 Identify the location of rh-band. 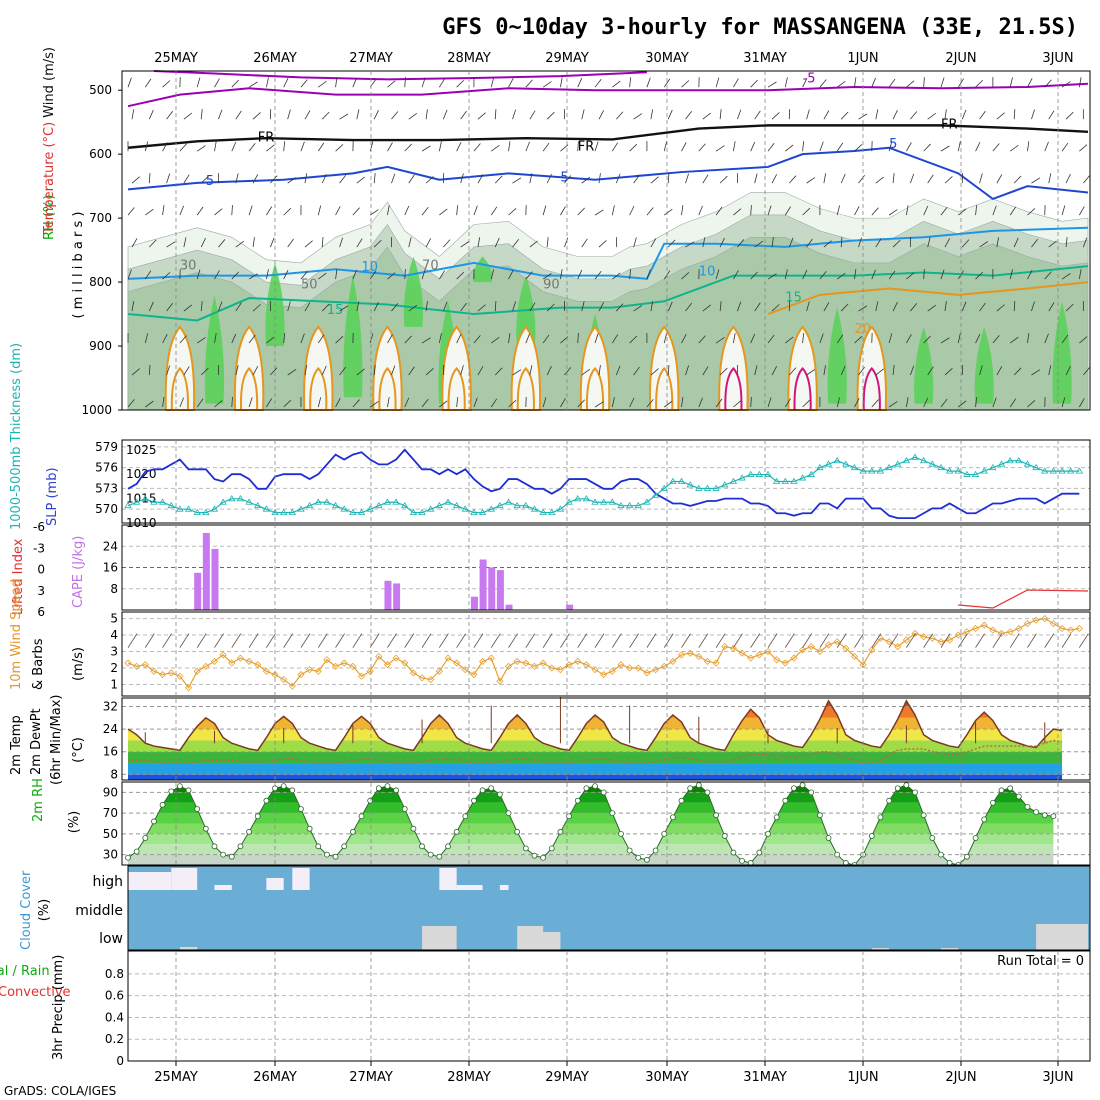
(591, 839).